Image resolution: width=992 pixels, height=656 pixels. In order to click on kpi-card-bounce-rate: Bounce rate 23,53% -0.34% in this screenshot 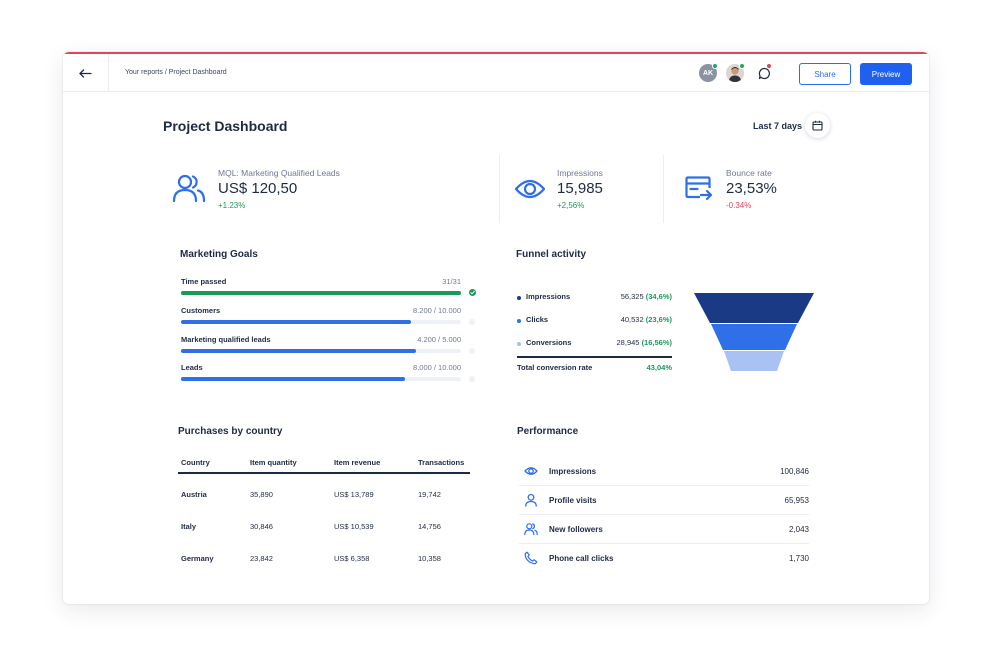, I will do `click(753, 189)`.